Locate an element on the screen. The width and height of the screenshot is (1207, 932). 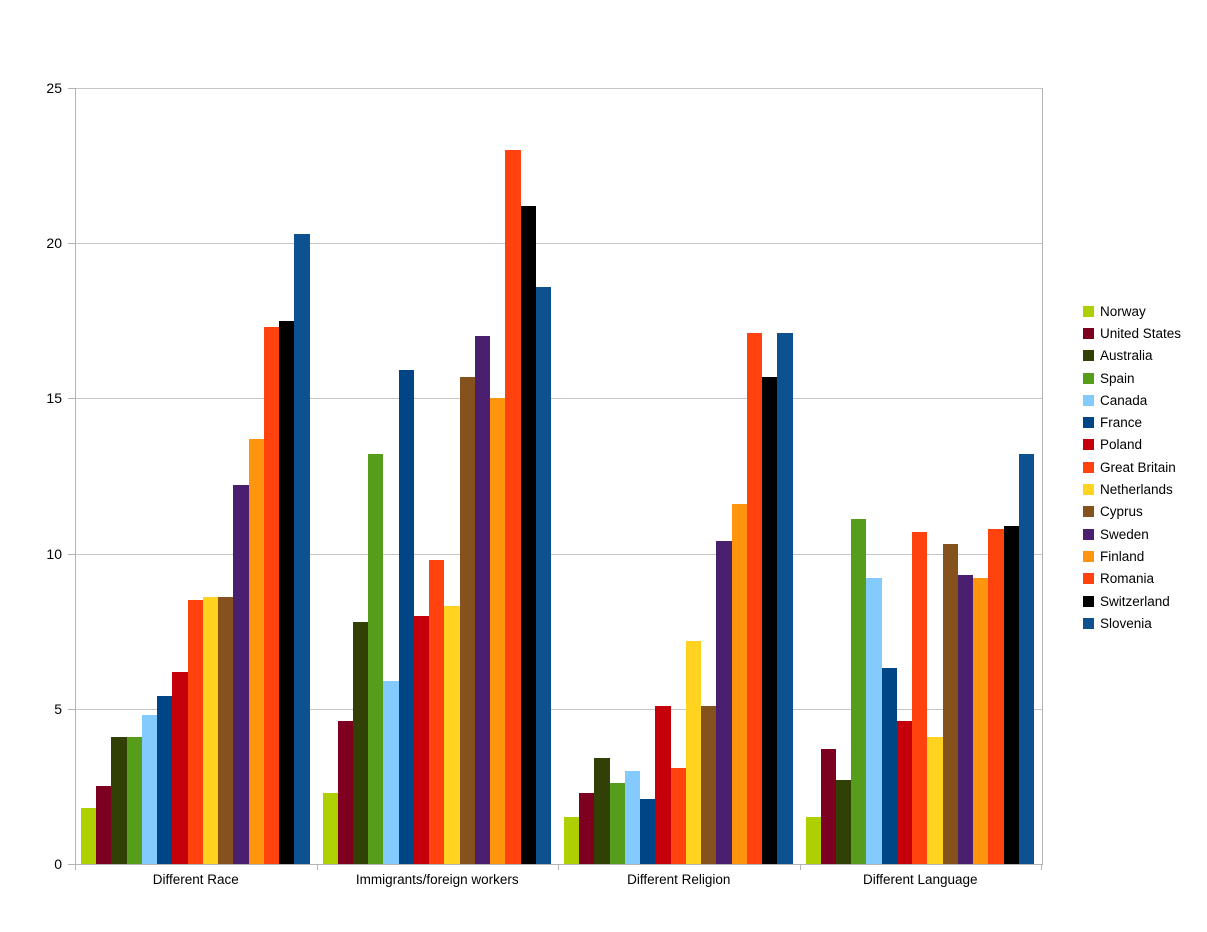
legend-label: Norway is located at coordinates (1123, 311).